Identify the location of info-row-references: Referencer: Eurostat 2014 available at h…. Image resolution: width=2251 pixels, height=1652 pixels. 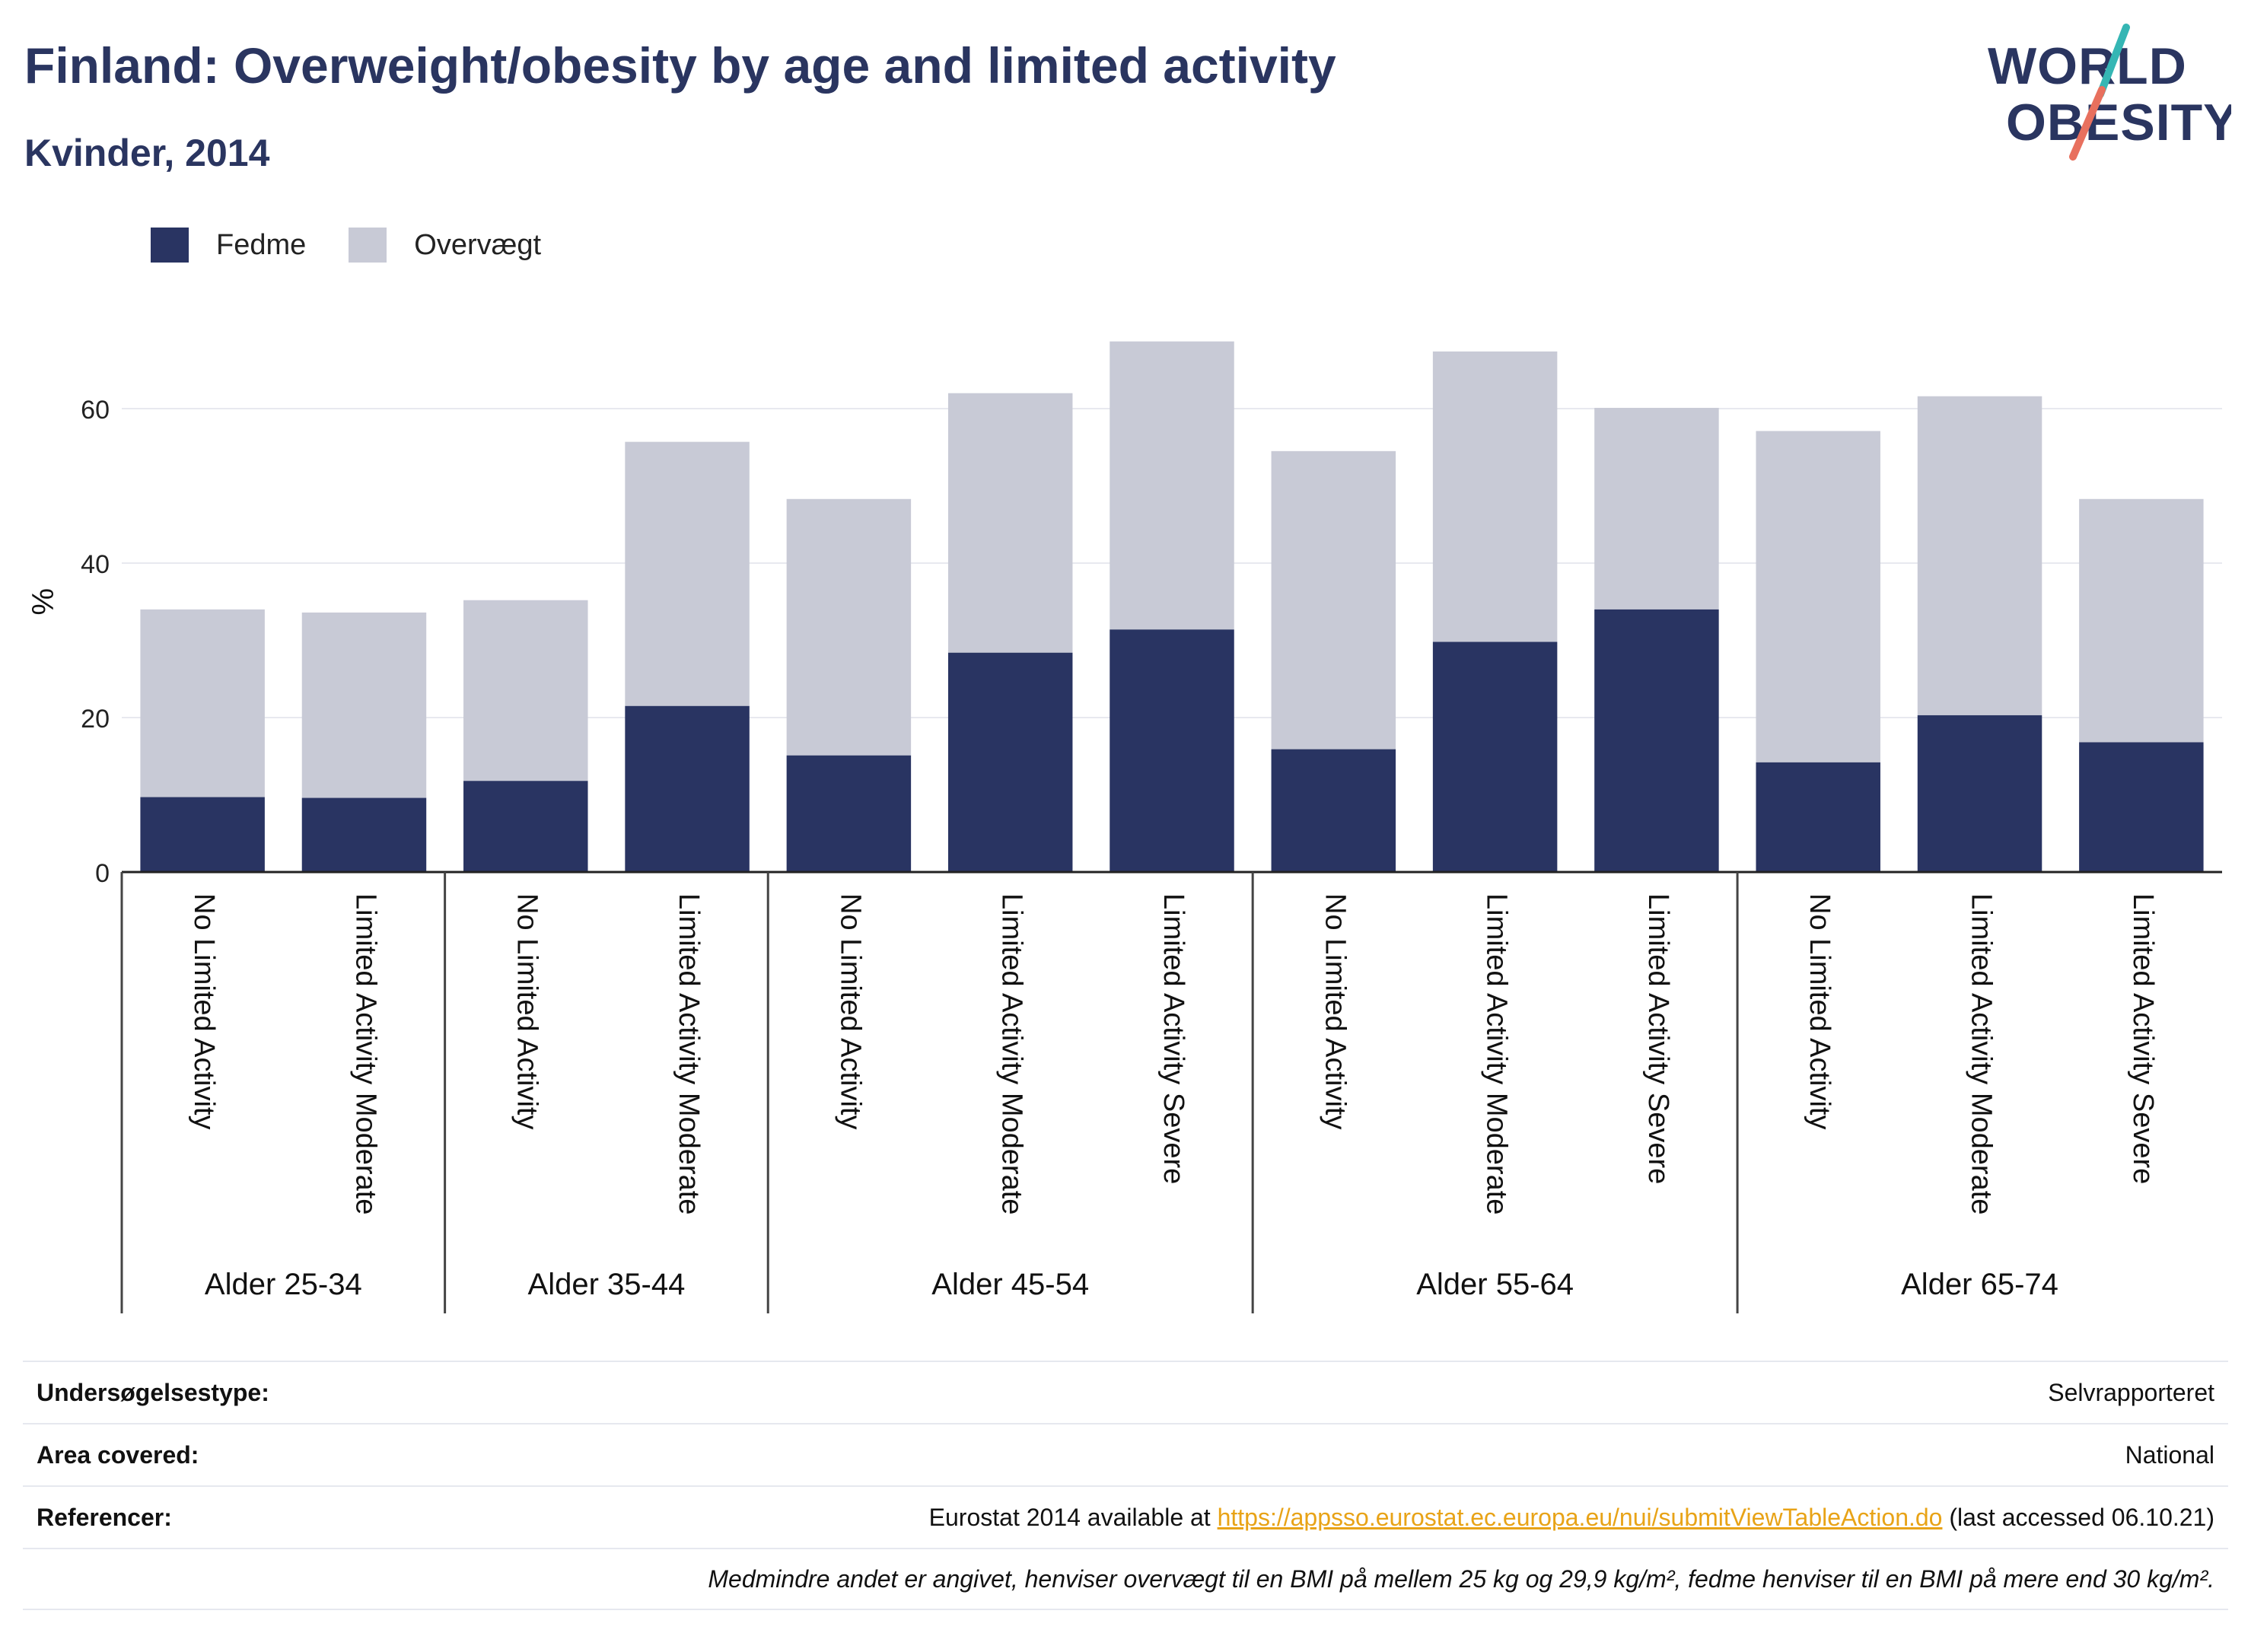
(1125, 1516).